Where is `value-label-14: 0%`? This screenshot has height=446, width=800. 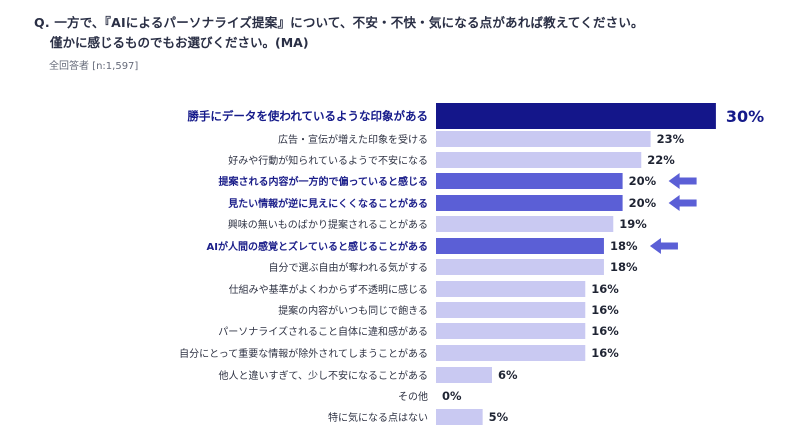
value-label-14: 0% is located at coordinates (452, 396).